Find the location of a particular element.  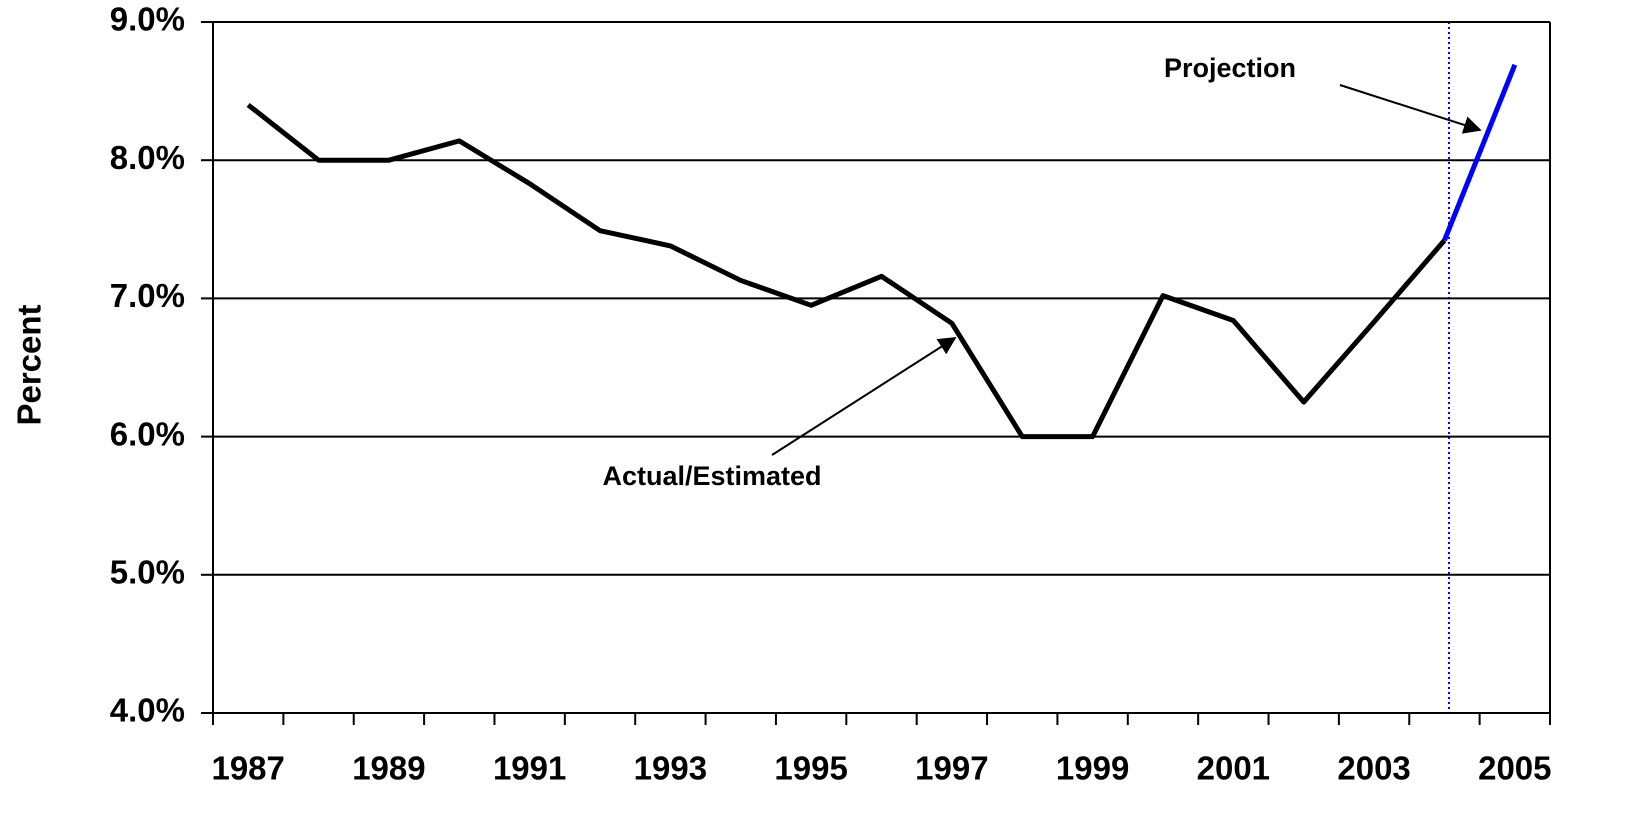

x-tick-label: 1995 is located at coordinates (810, 768).